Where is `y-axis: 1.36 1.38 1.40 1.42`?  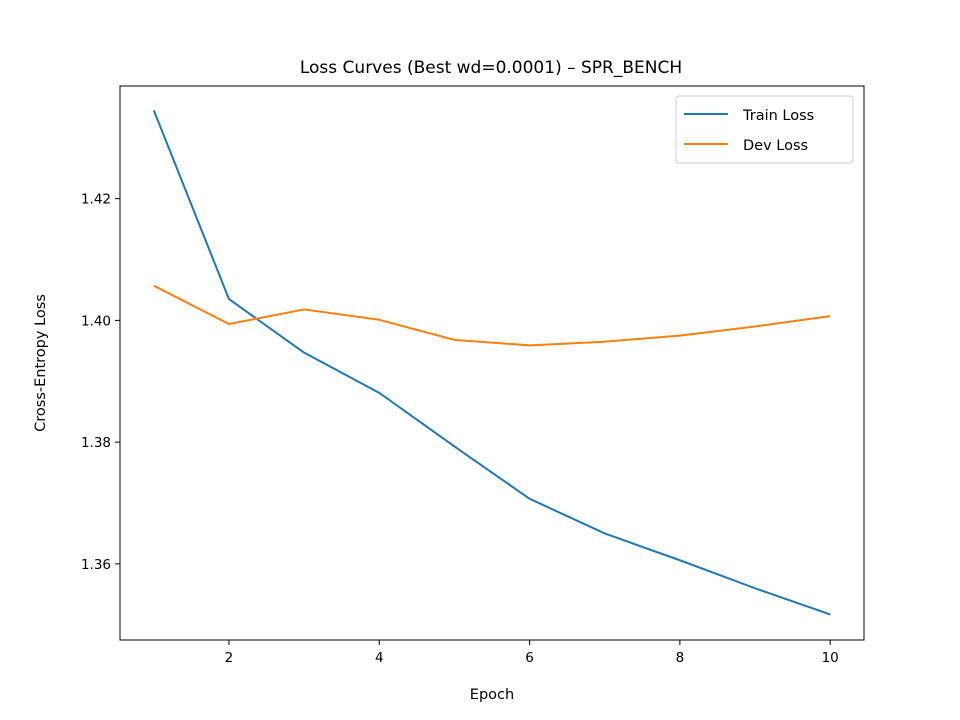
y-axis: 1.36 1.38 1.40 1.42 is located at coordinates (100, 382).